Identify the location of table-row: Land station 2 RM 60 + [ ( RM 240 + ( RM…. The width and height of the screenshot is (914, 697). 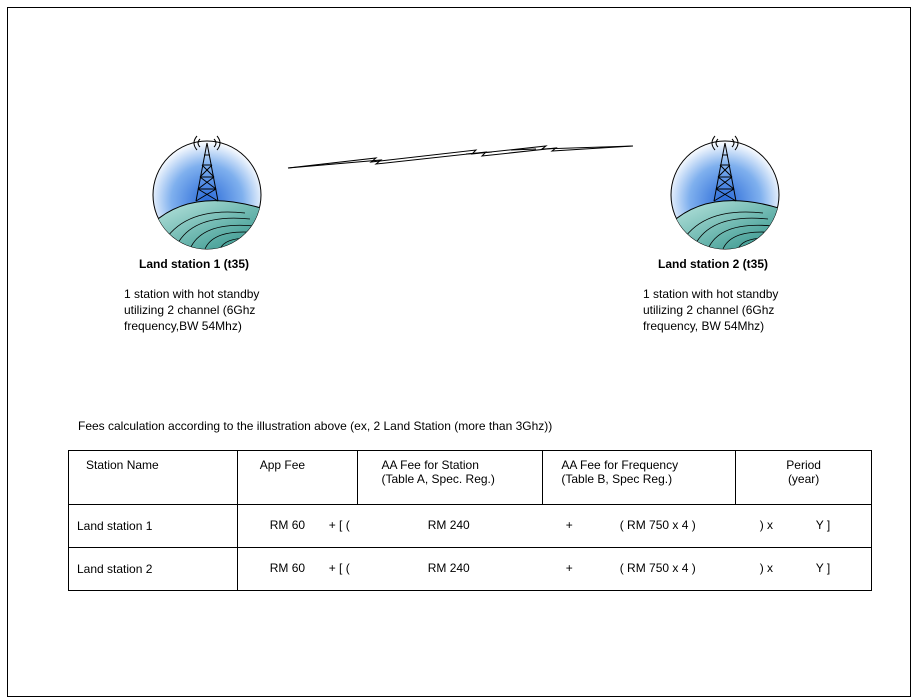
(470, 569).